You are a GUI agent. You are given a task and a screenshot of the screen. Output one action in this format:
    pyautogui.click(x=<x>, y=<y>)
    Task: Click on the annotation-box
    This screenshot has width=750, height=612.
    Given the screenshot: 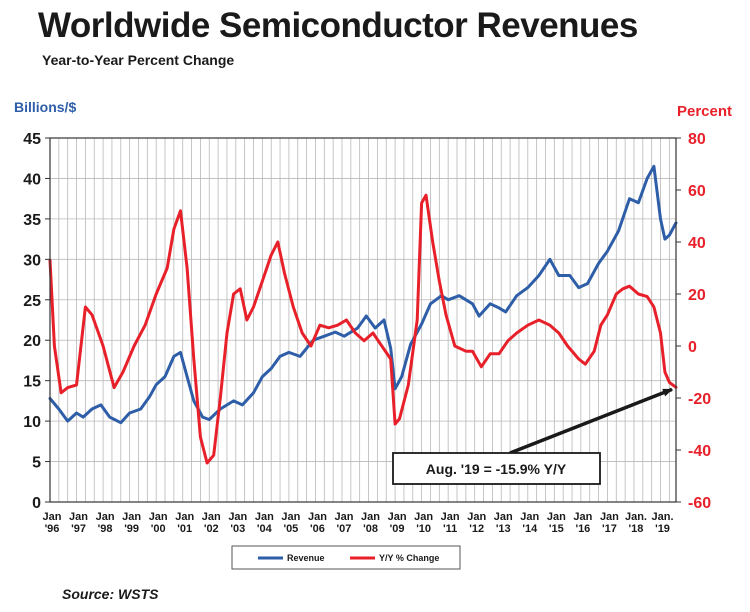 What is the action you would take?
    pyautogui.click(x=496, y=468)
    